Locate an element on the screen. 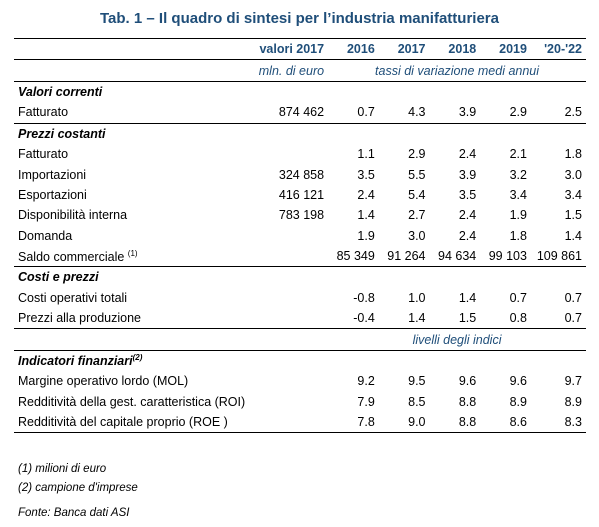 The image size is (599, 527). row-value: 783 198 is located at coordinates (301, 215).